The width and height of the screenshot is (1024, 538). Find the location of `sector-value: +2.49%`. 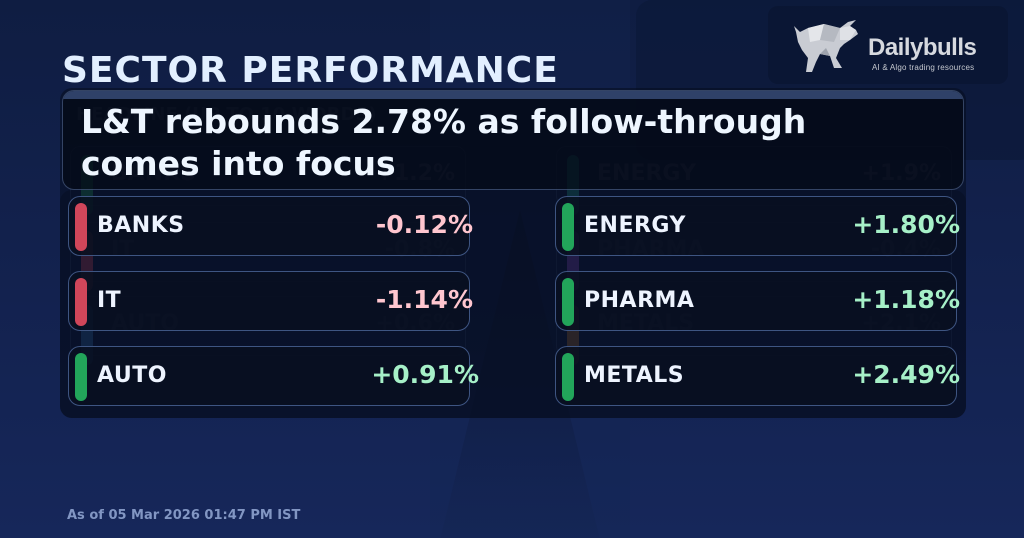

sector-value: +2.49% is located at coordinates (906, 374).